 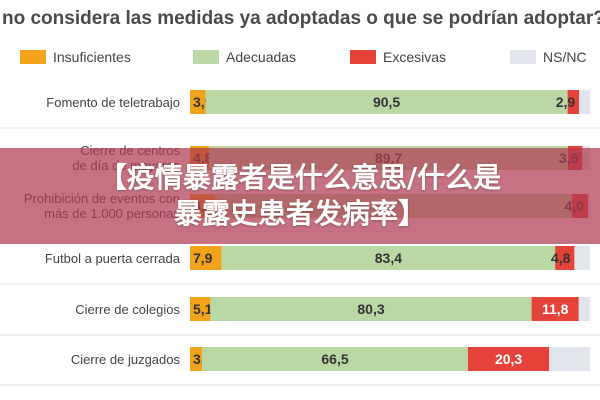 I want to click on bar-value-label: 66,5, so click(x=334, y=359).